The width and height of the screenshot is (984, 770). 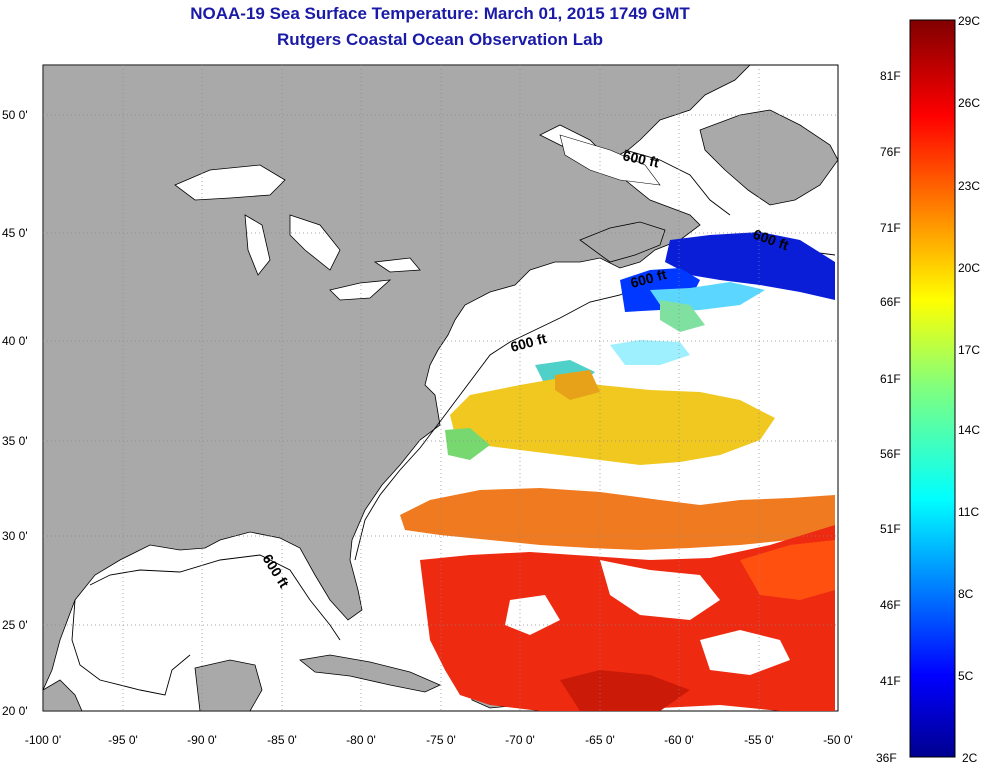 I want to click on colorbar-celsius-label: 8C, so click(x=966, y=594).